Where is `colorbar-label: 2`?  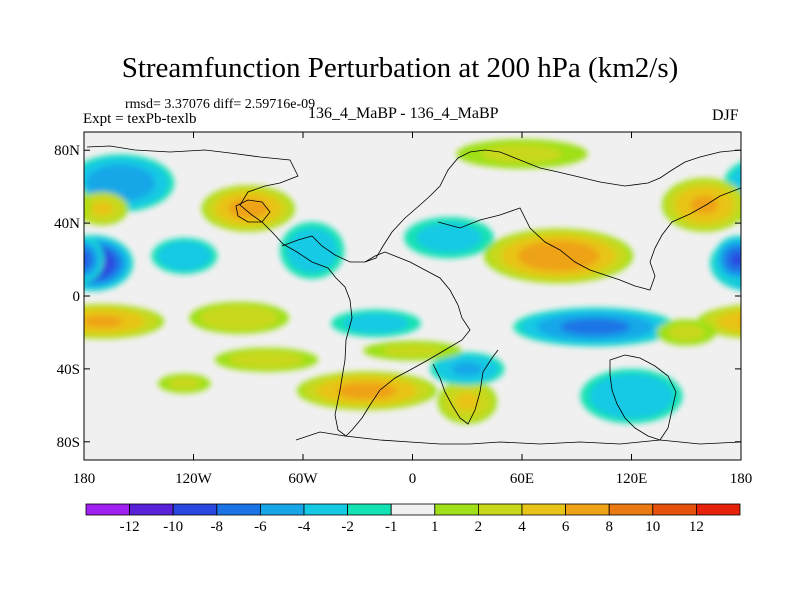
colorbar-label: 2 is located at coordinates (479, 527).